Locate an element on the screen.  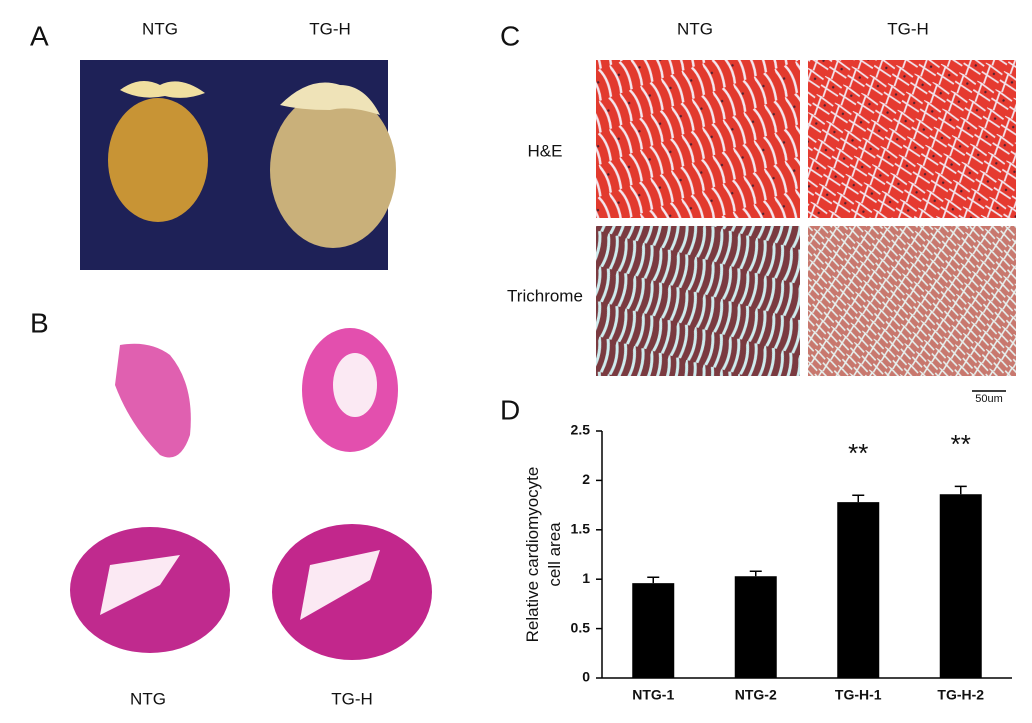
row-label: H&E is located at coordinates (545, 150).